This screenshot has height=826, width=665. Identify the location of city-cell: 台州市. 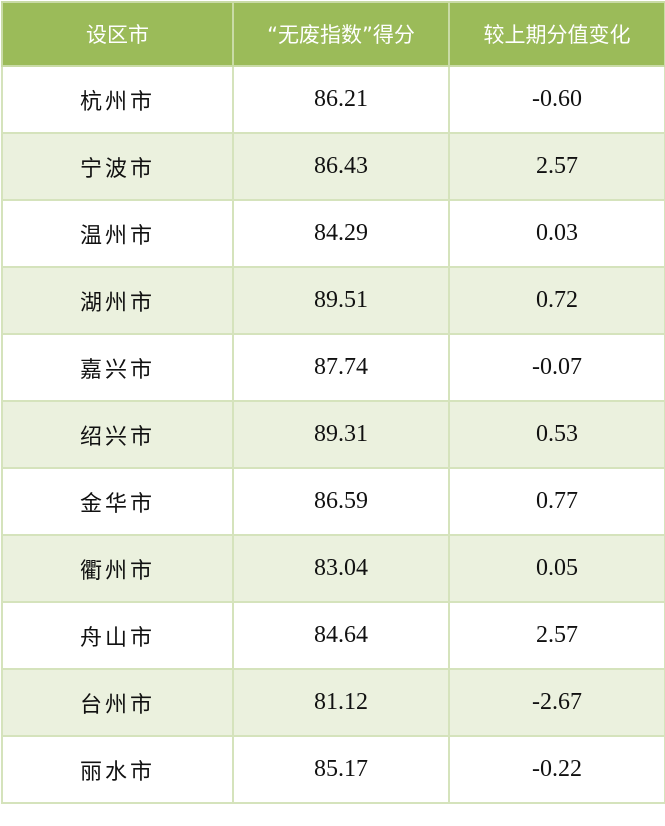
(117, 702).